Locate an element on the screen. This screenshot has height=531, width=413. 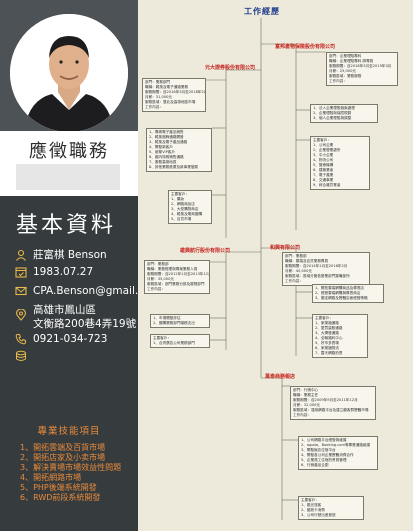
detail-line: 服務期間：自2009年9月至2011年12月 is located at coordinates (325, 400).